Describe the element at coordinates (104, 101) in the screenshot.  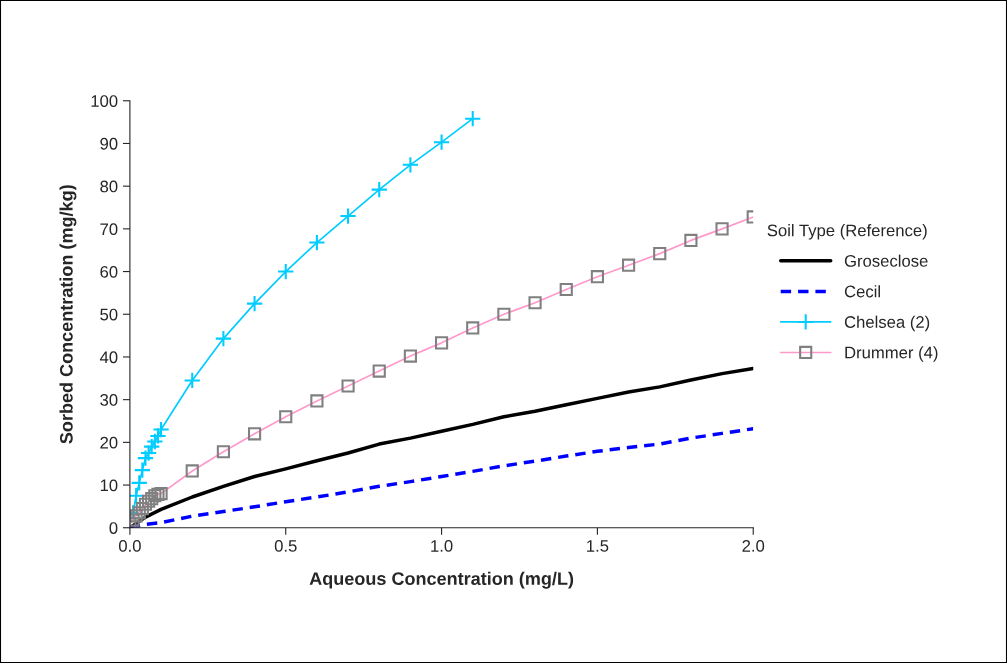
I see `y-tick-label: 100` at that location.